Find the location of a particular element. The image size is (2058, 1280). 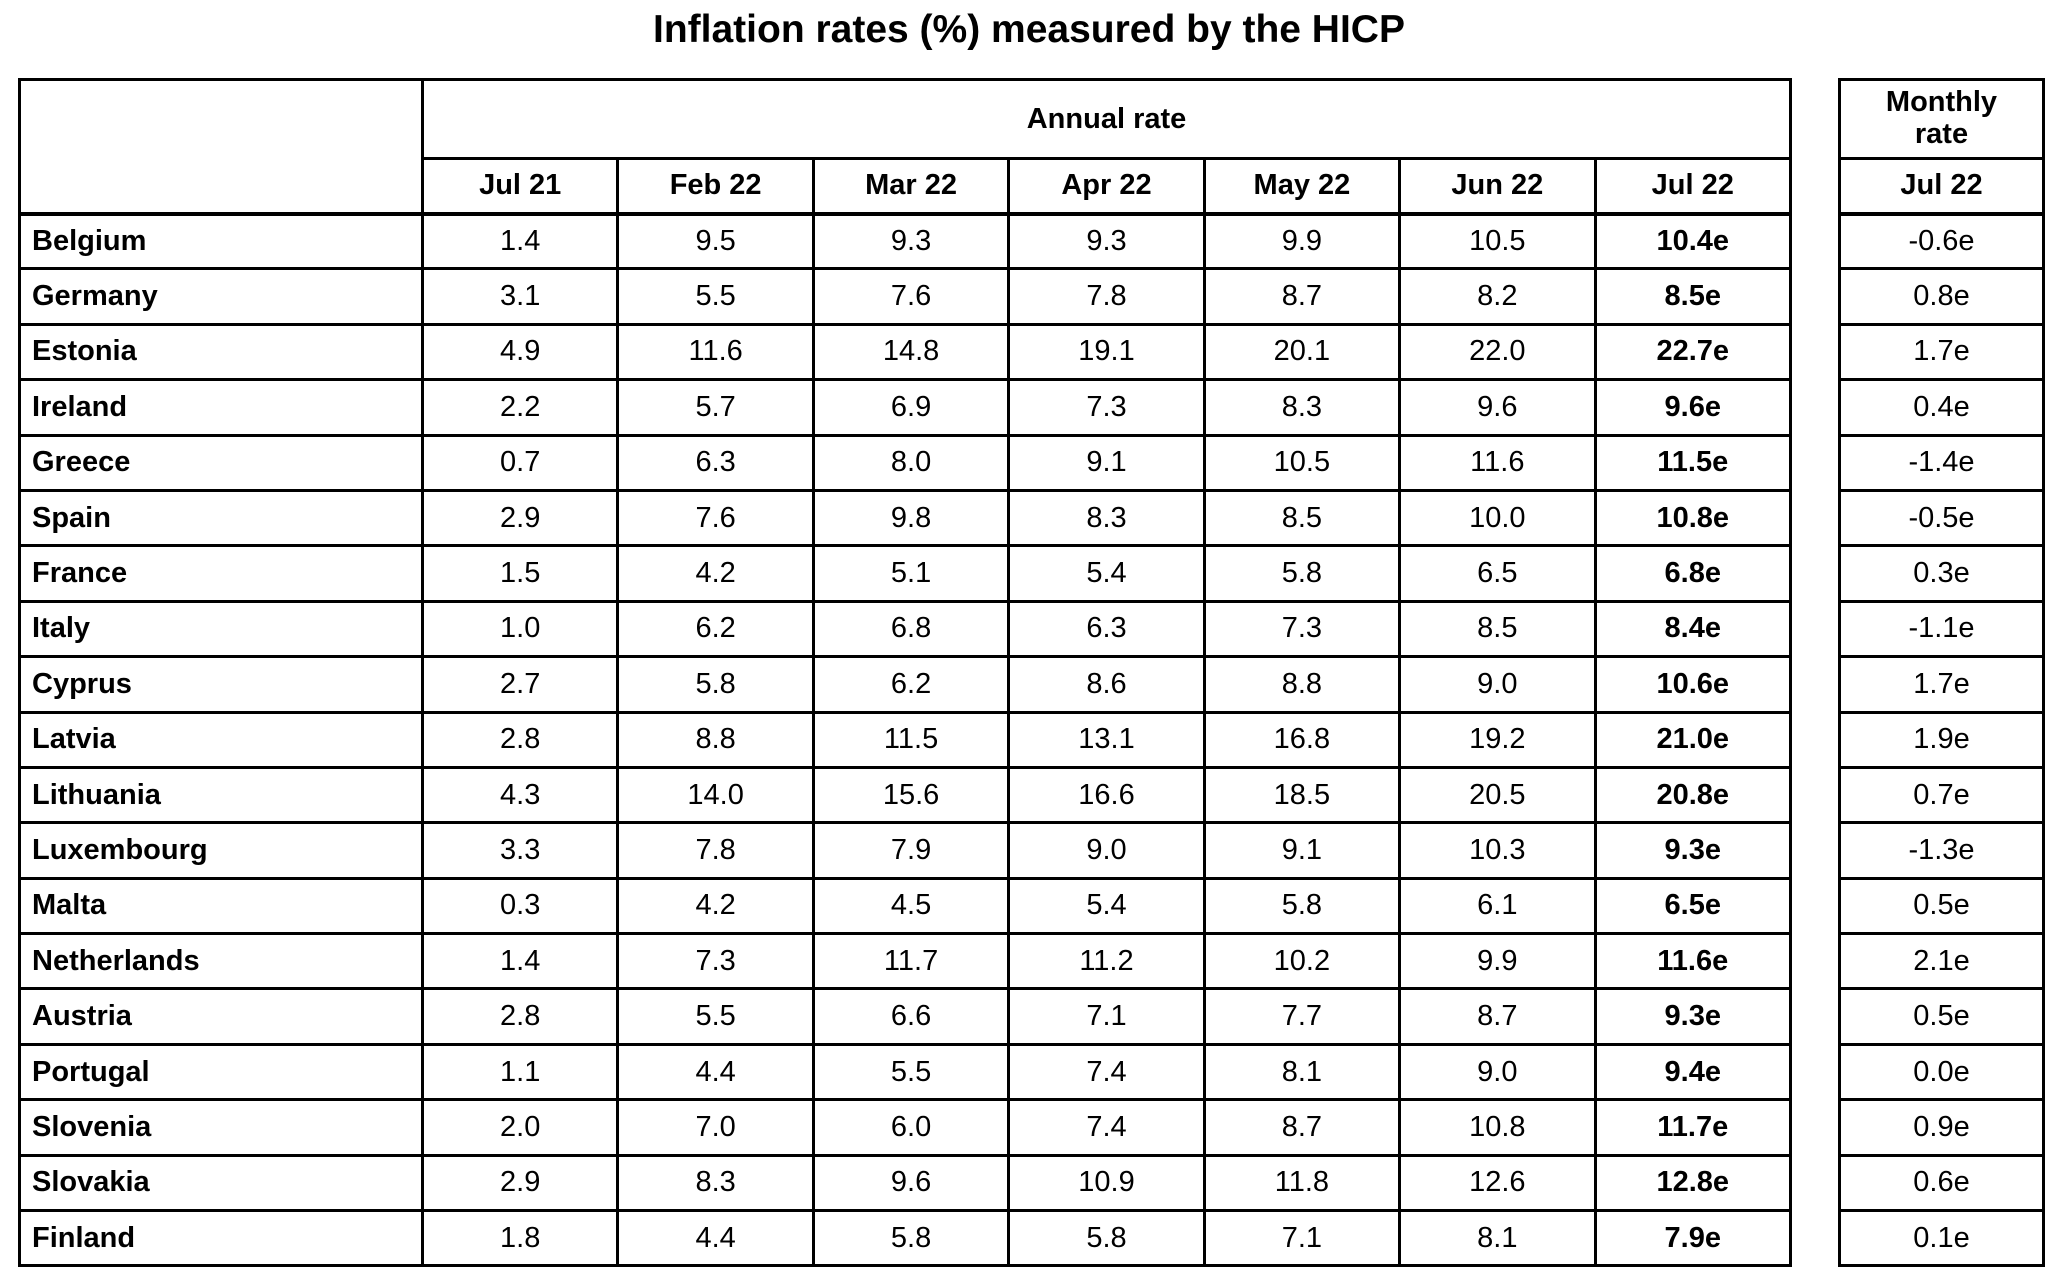

monthly-table-row: 1.9e is located at coordinates (1941, 739).